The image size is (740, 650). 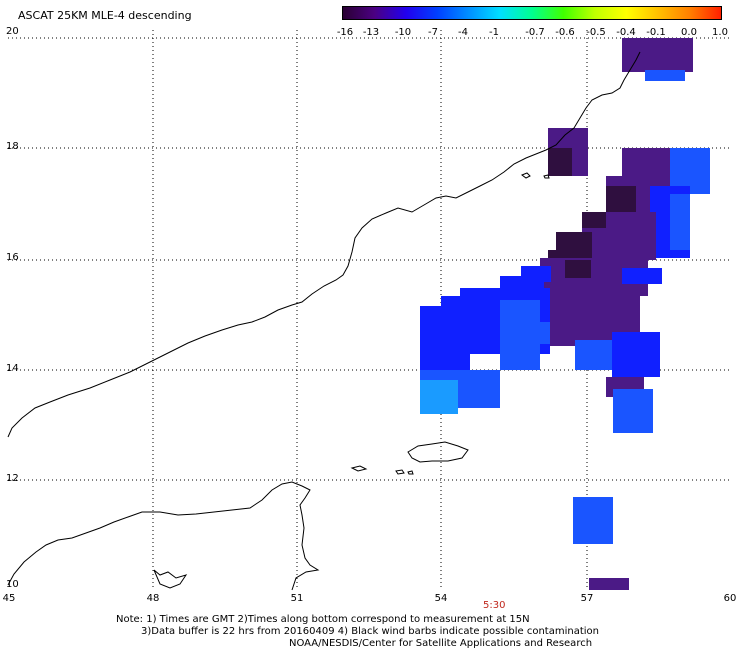 I want to click on colorbar-tick-label: -7, so click(x=433, y=32).